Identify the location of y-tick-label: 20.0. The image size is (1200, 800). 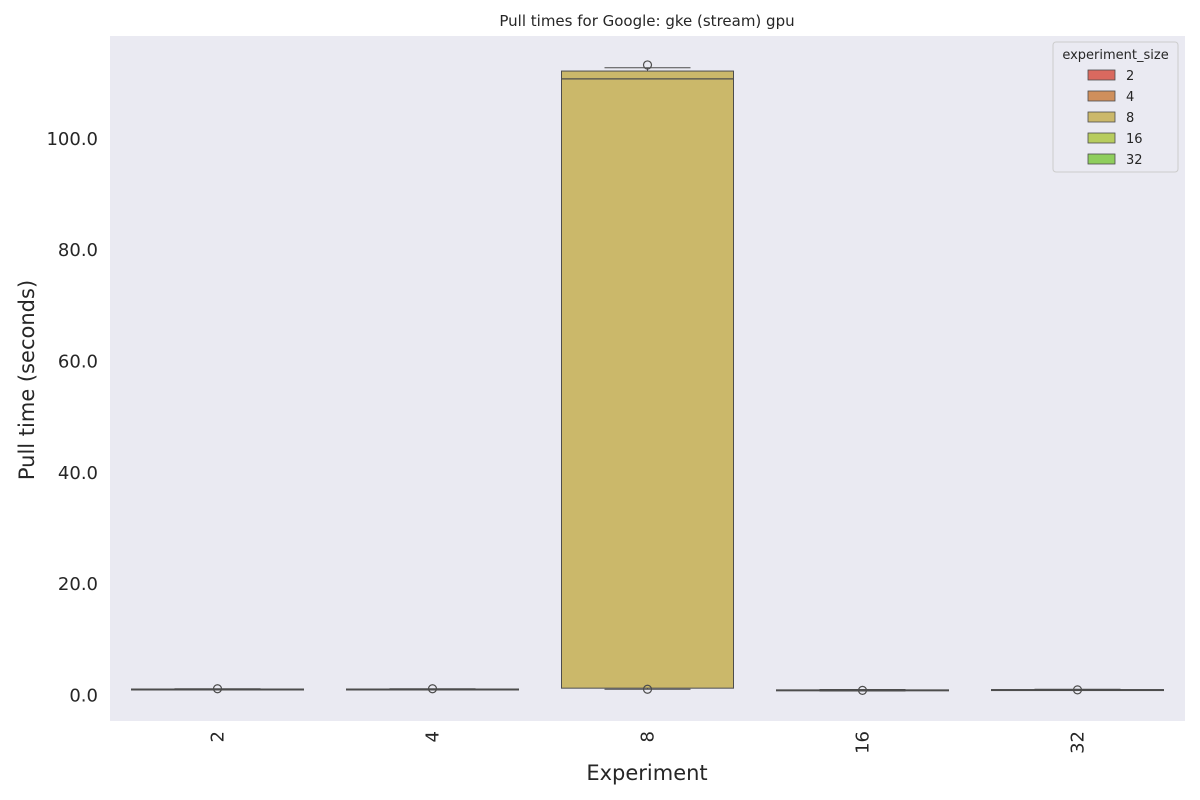
(78, 584).